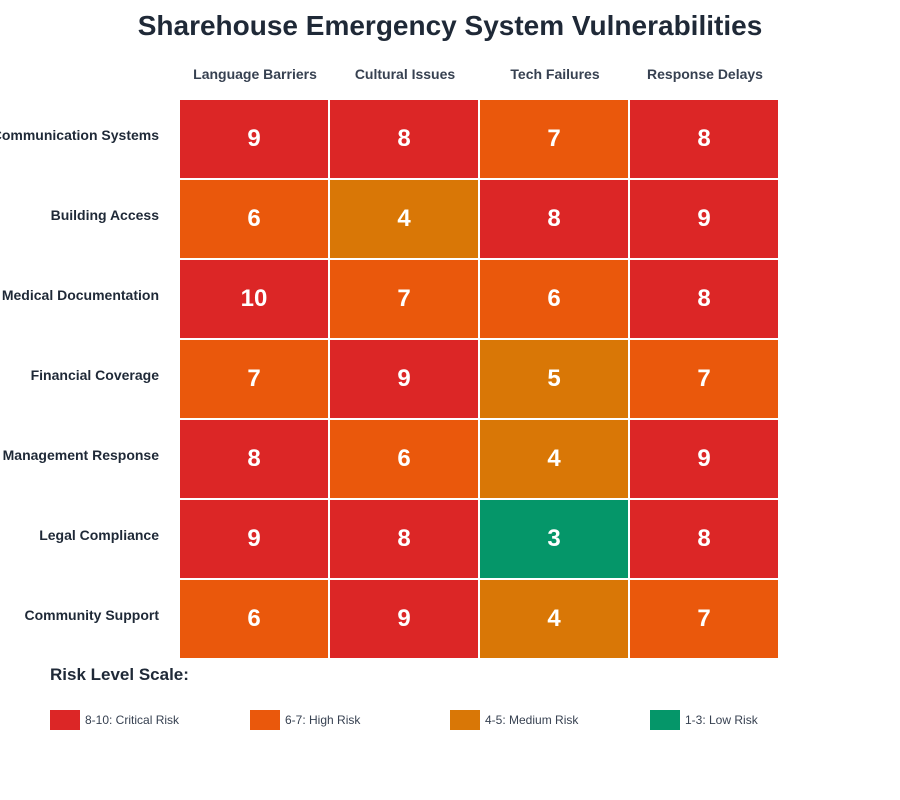  What do you see at coordinates (555, 74) in the screenshot?
I see `column-label: Tech Failures` at bounding box center [555, 74].